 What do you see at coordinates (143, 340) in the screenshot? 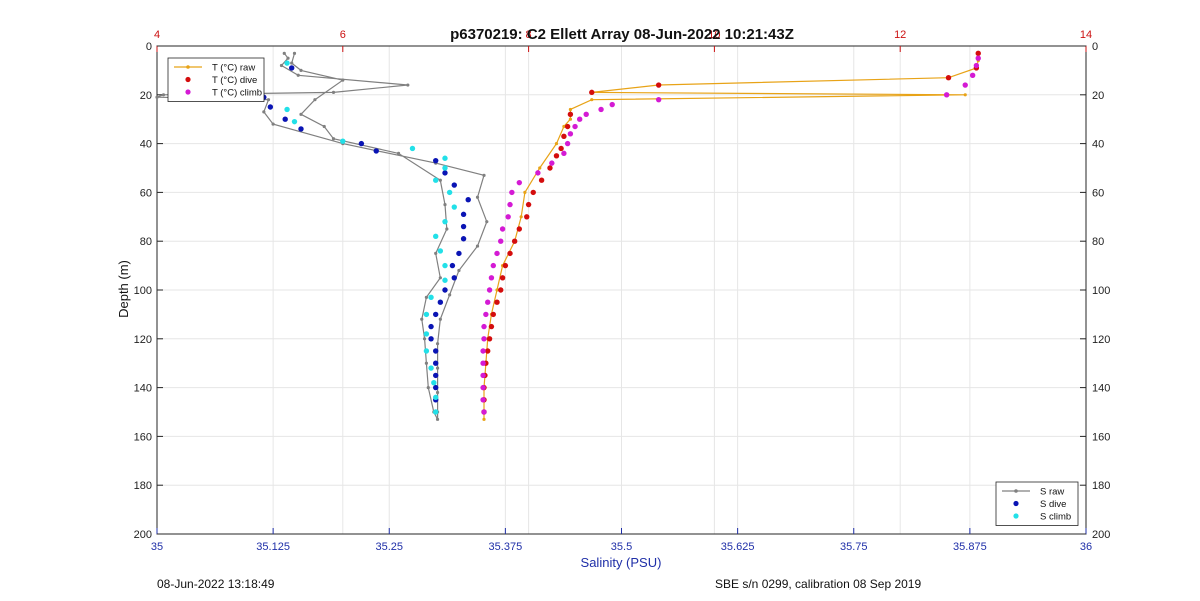
I see `tick-label-depth-left: 120` at bounding box center [143, 340].